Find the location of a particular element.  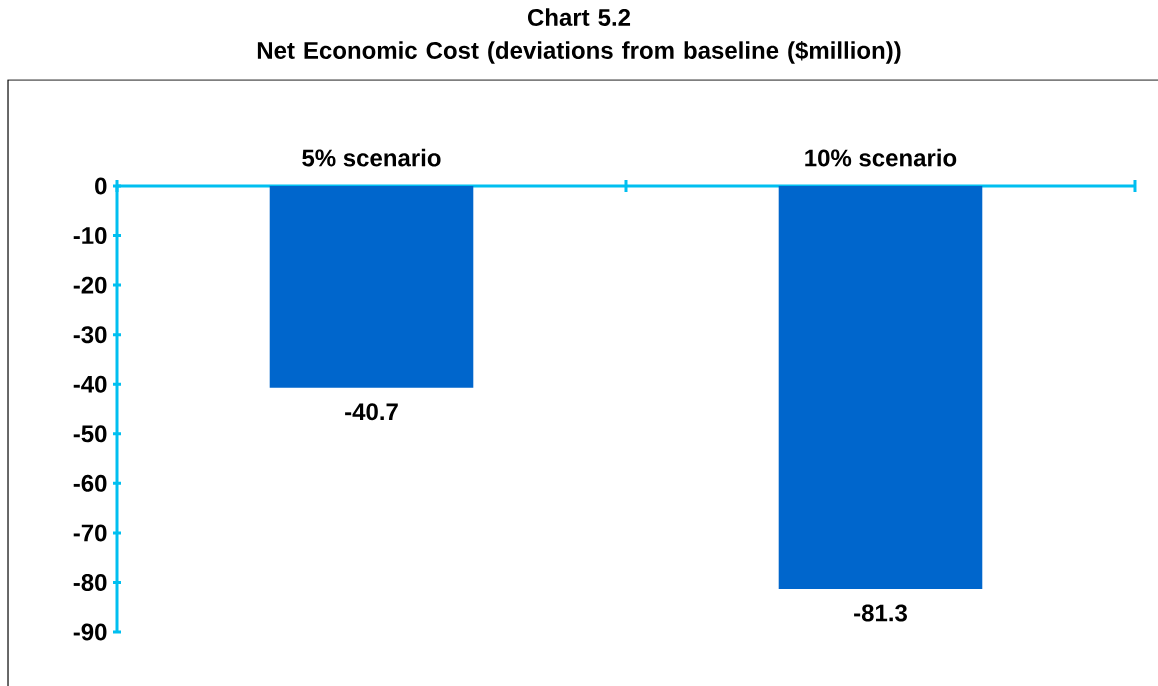

y-tick-label: -10 is located at coordinates (90, 236).